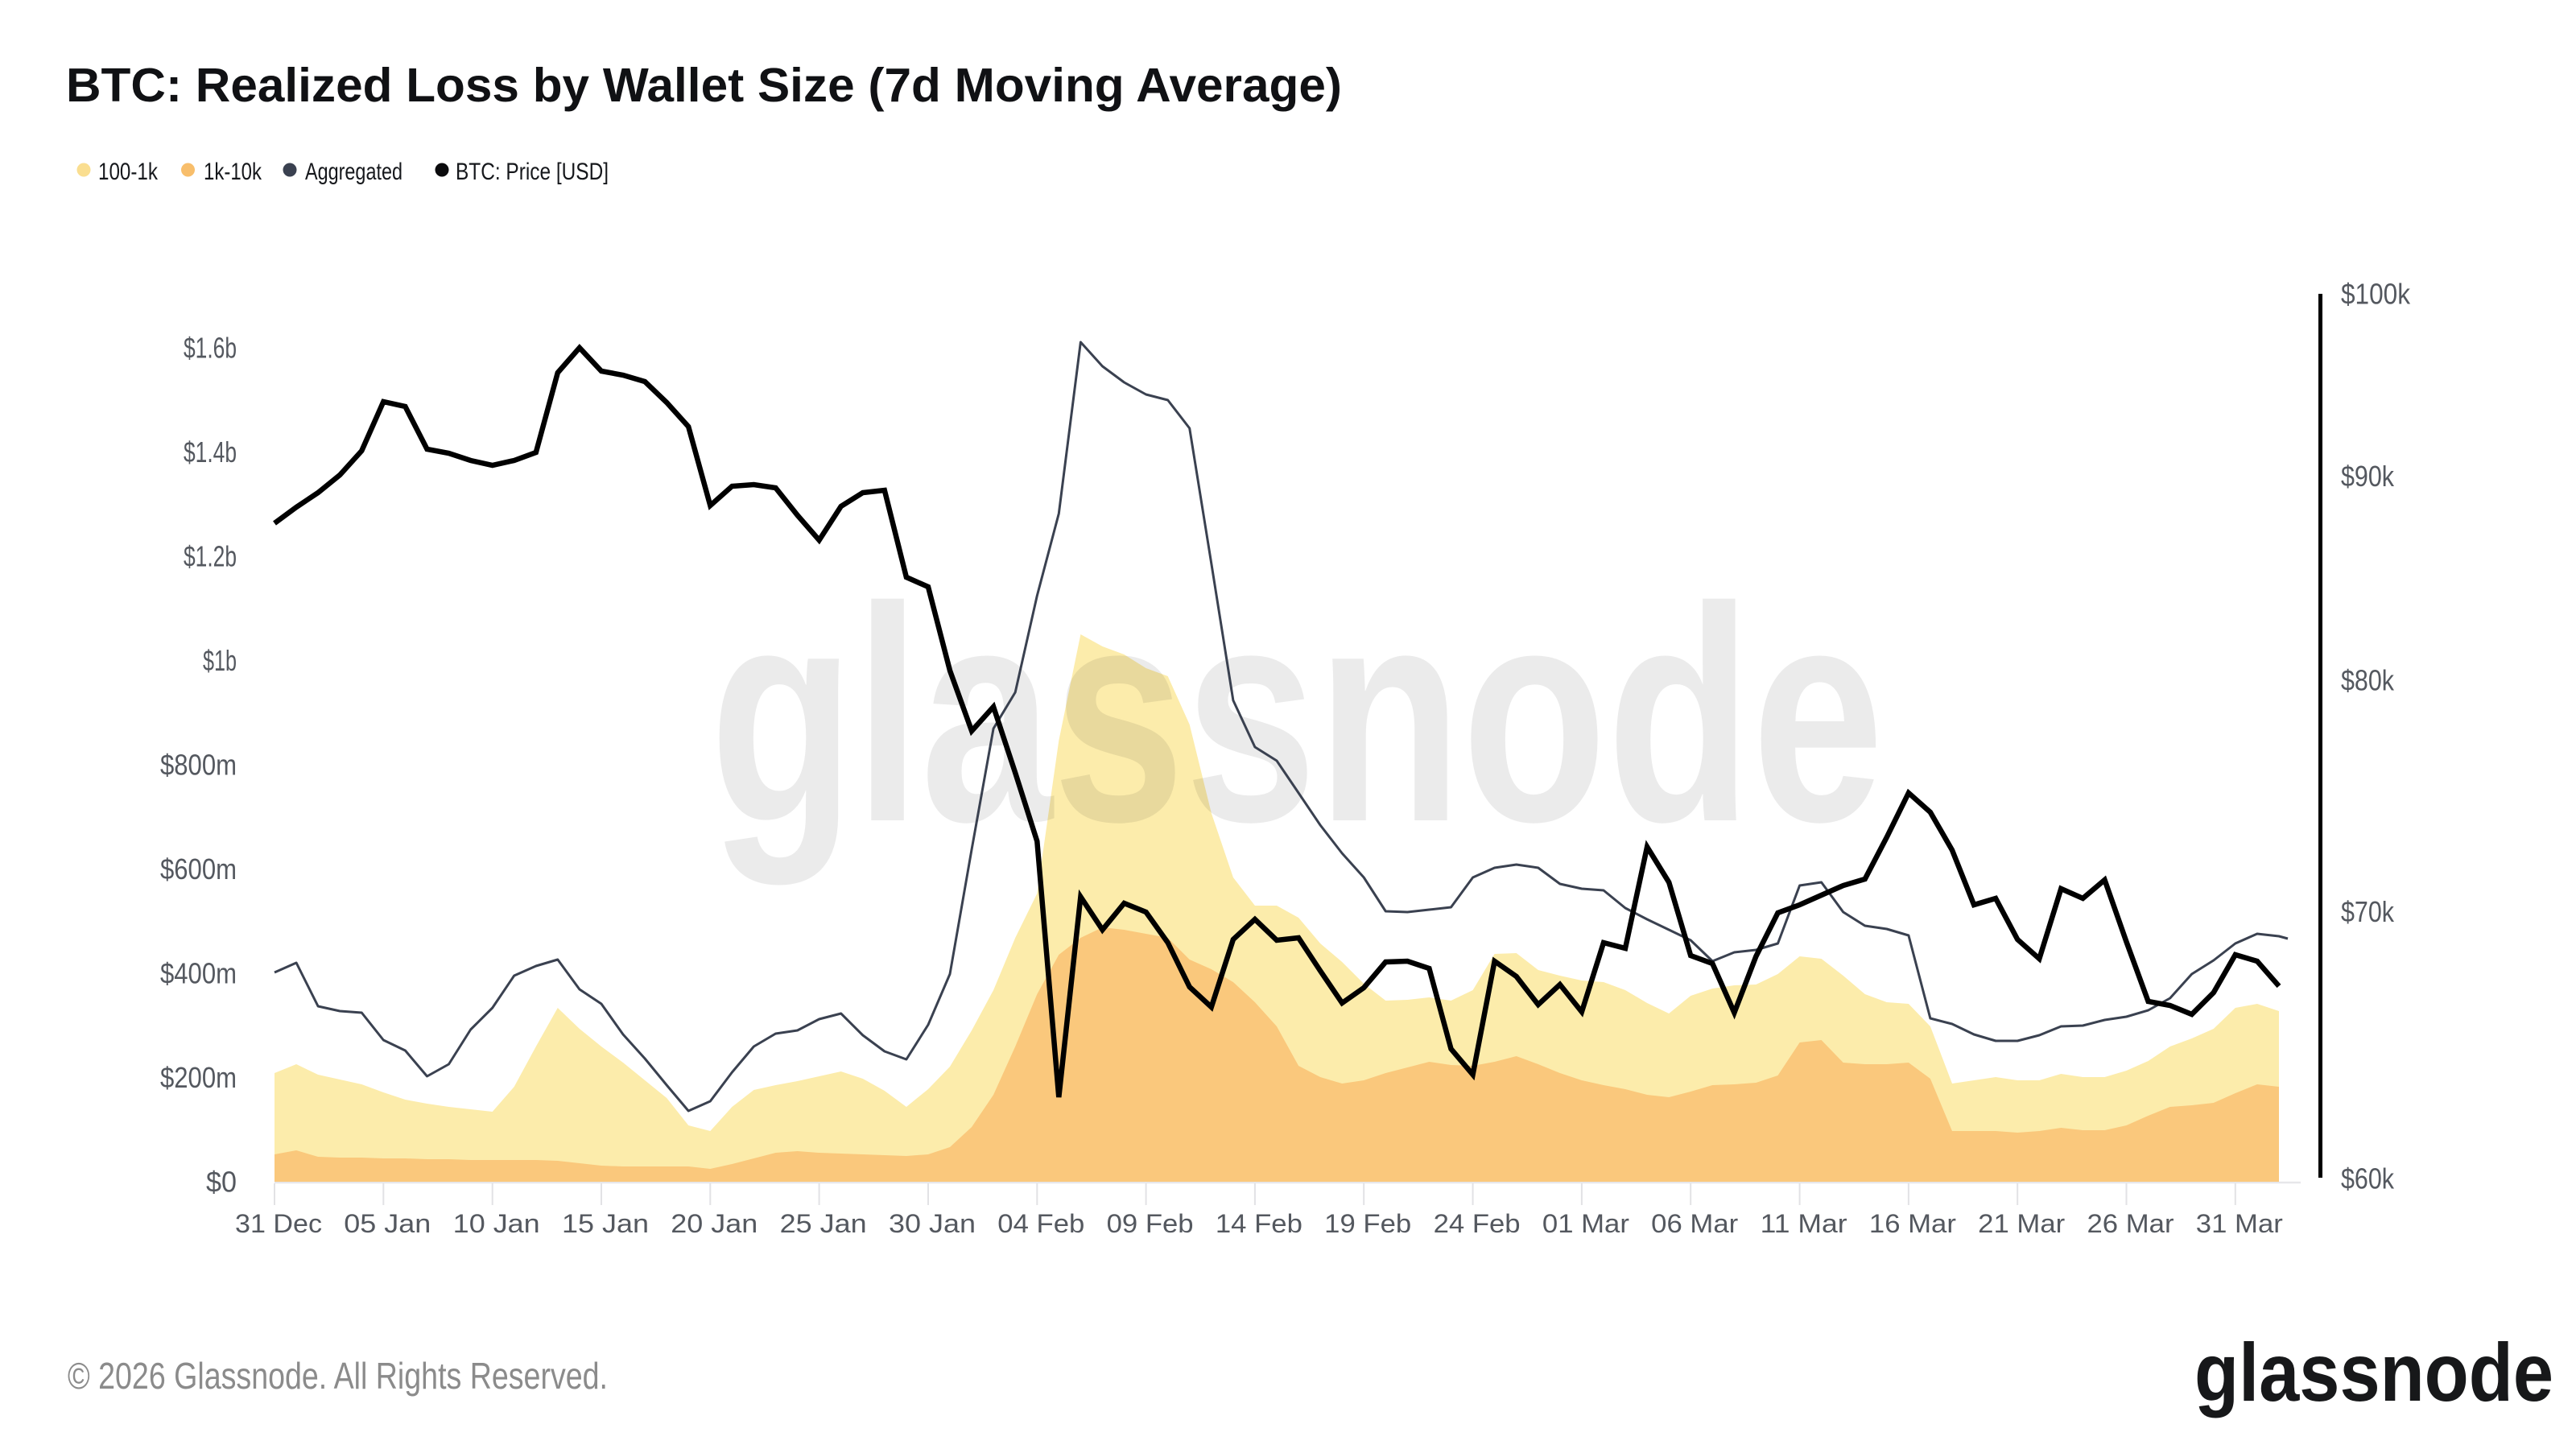 Image resolution: width=2576 pixels, height=1449 pixels. Describe the element at coordinates (2130, 1223) in the screenshot. I see `svg-text: 26 Mar` at that location.